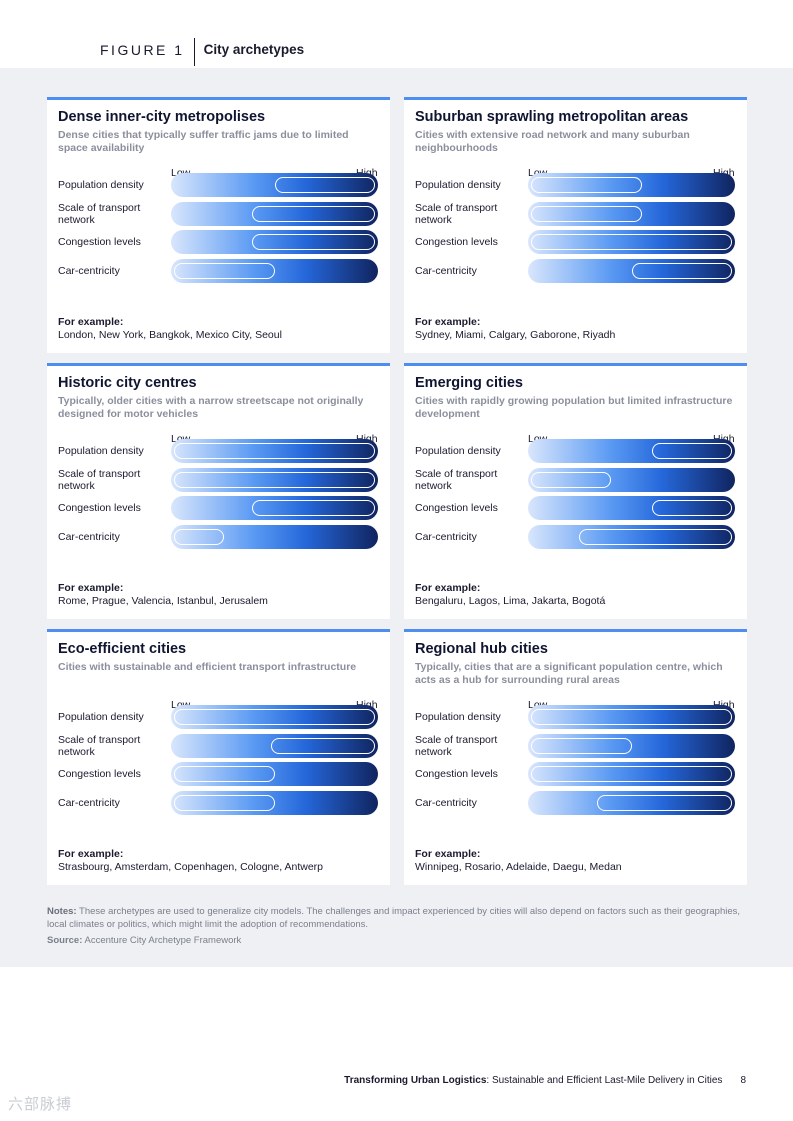  I want to click on card-title: Emerging cities, so click(469, 383).